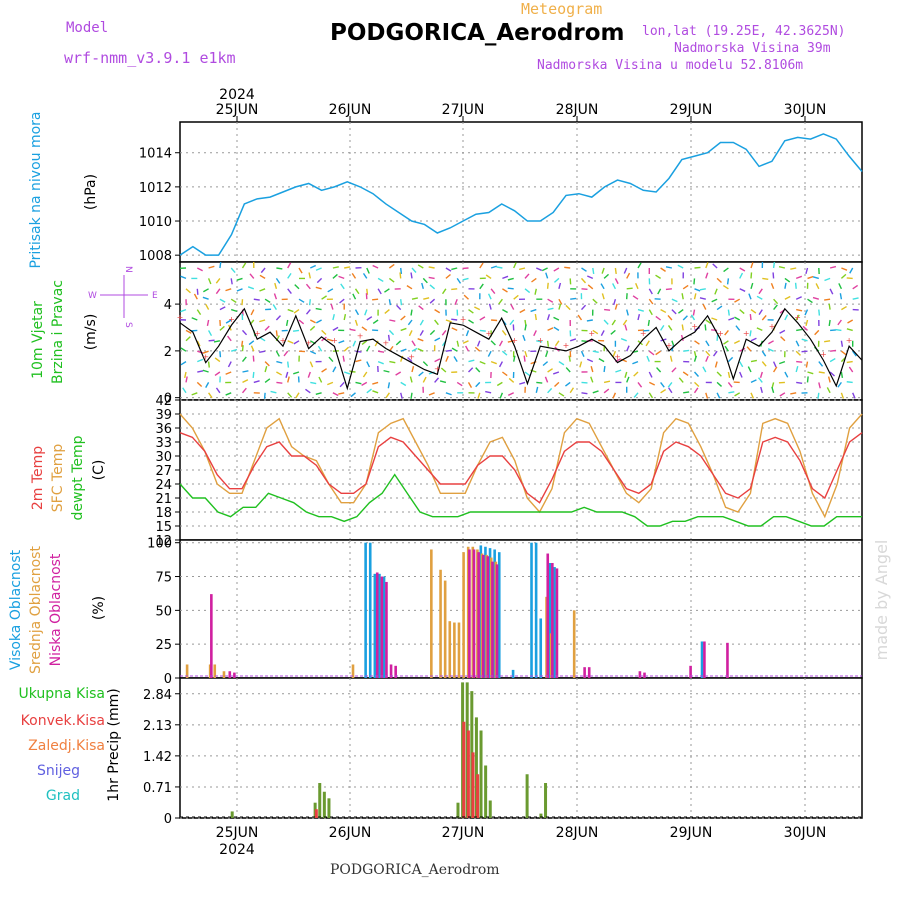 The image size is (900, 900). Describe the element at coordinates (881, 600) in the screenshot. I see `watermark: made by Angel` at that location.